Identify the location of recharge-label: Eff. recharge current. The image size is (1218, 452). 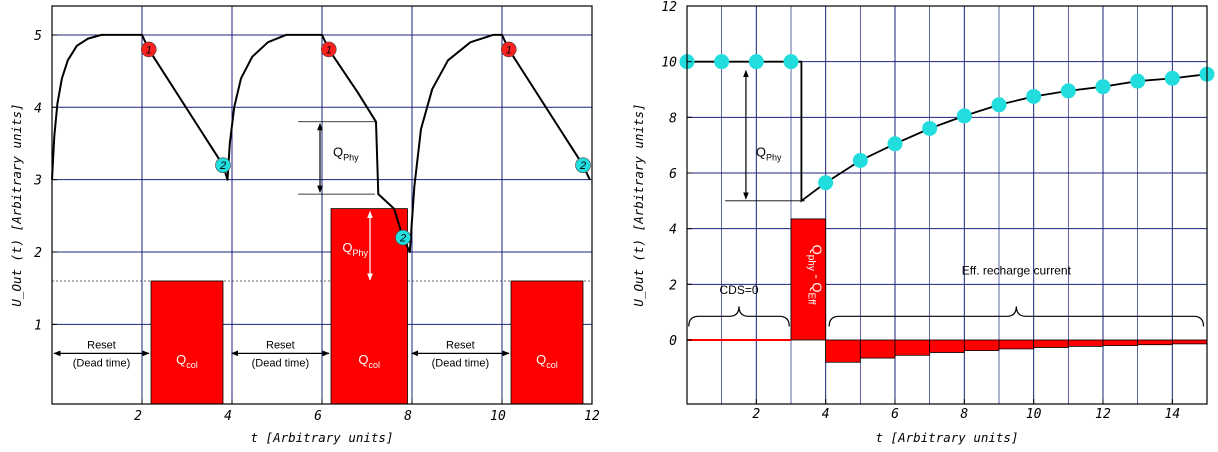
(1017, 270).